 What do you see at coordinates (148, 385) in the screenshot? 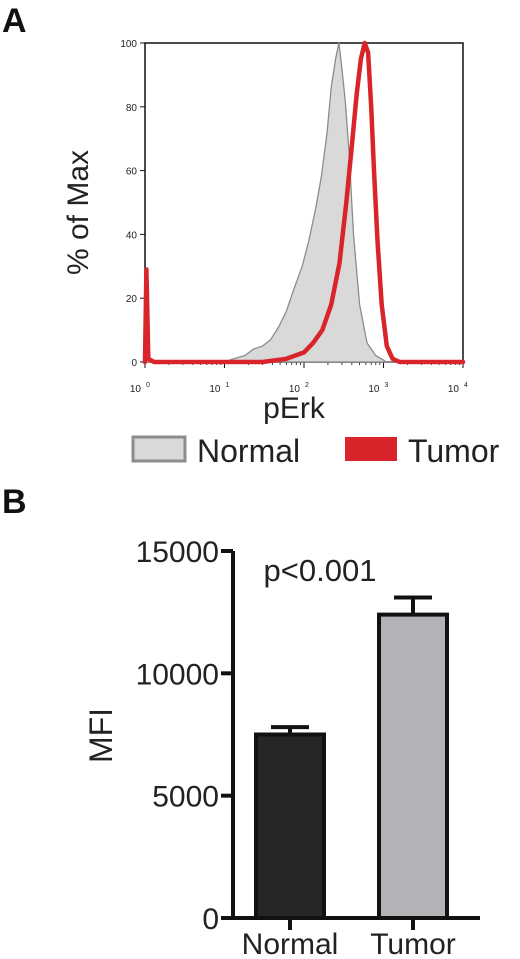
I see `x-tick-exponent: 0` at bounding box center [148, 385].